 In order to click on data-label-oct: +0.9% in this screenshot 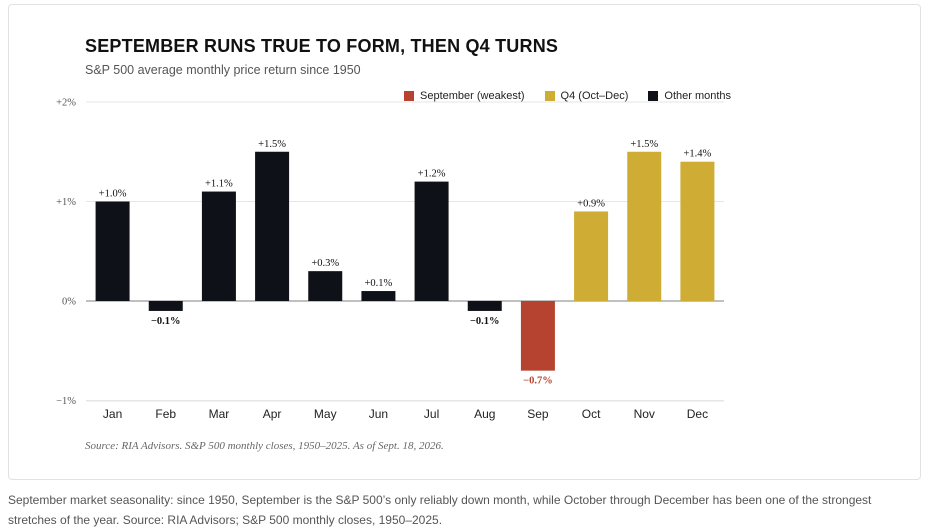, I will do `click(591, 203)`.